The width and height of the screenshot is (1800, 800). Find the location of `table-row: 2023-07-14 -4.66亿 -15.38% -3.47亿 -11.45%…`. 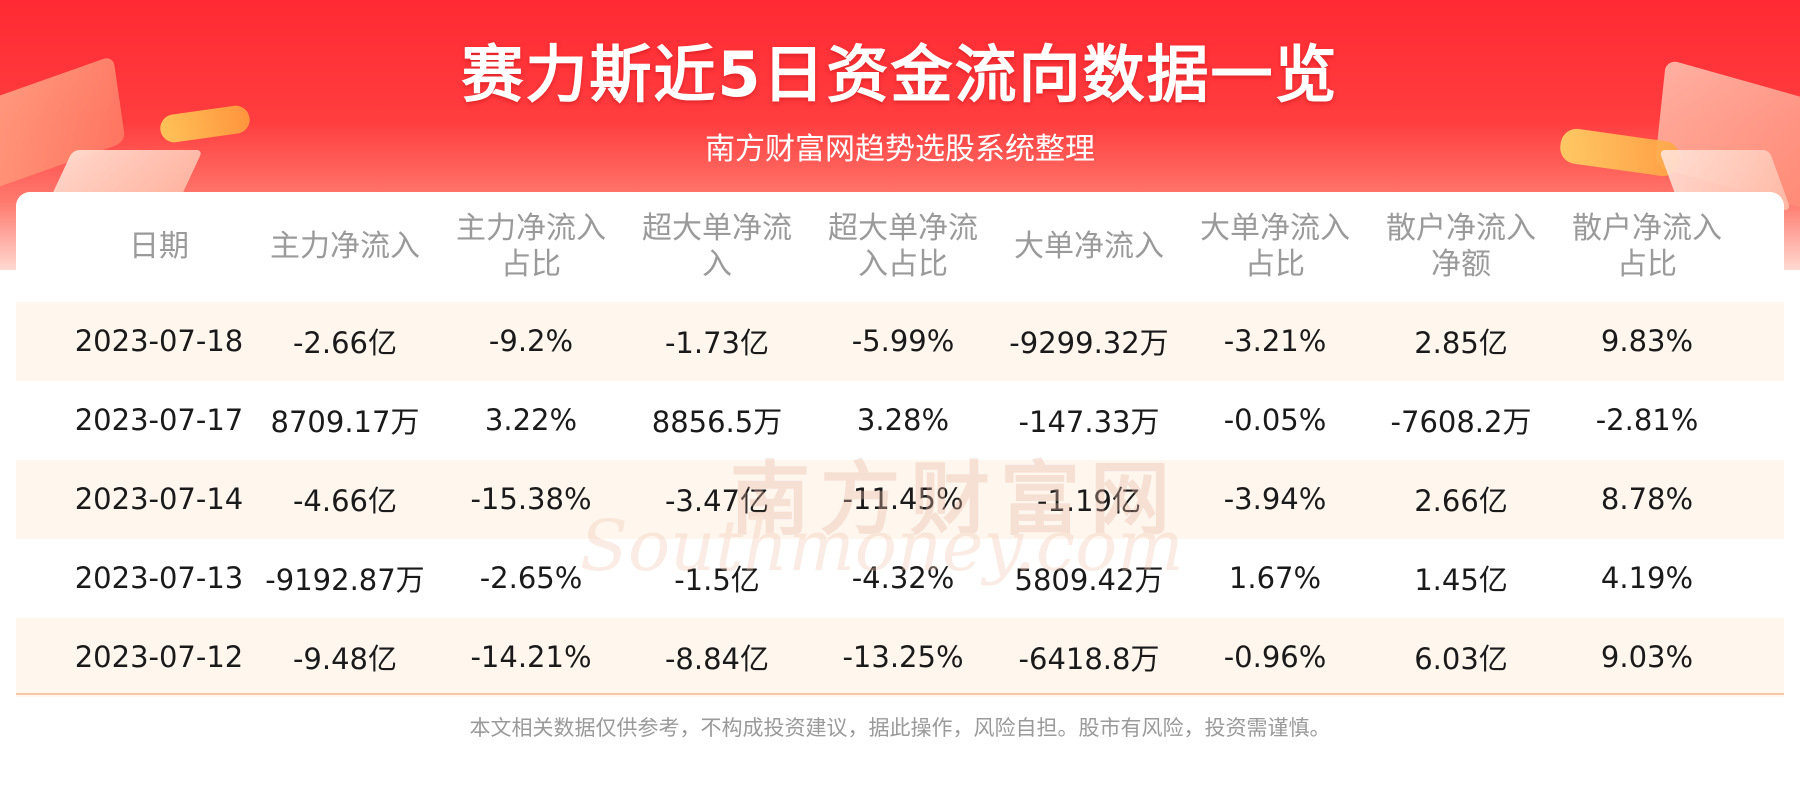

table-row: 2023-07-14 -4.66亿 -15.38% -3.47亿 -11.45%… is located at coordinates (900, 499).